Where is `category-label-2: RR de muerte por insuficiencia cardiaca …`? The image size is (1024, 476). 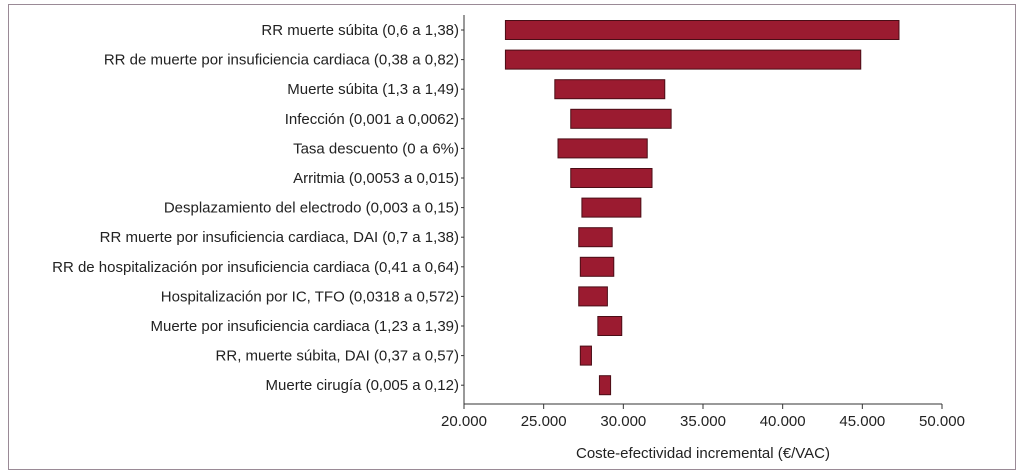
category-label-2: RR de muerte por insuficiencia cardiaca … is located at coordinates (281, 60).